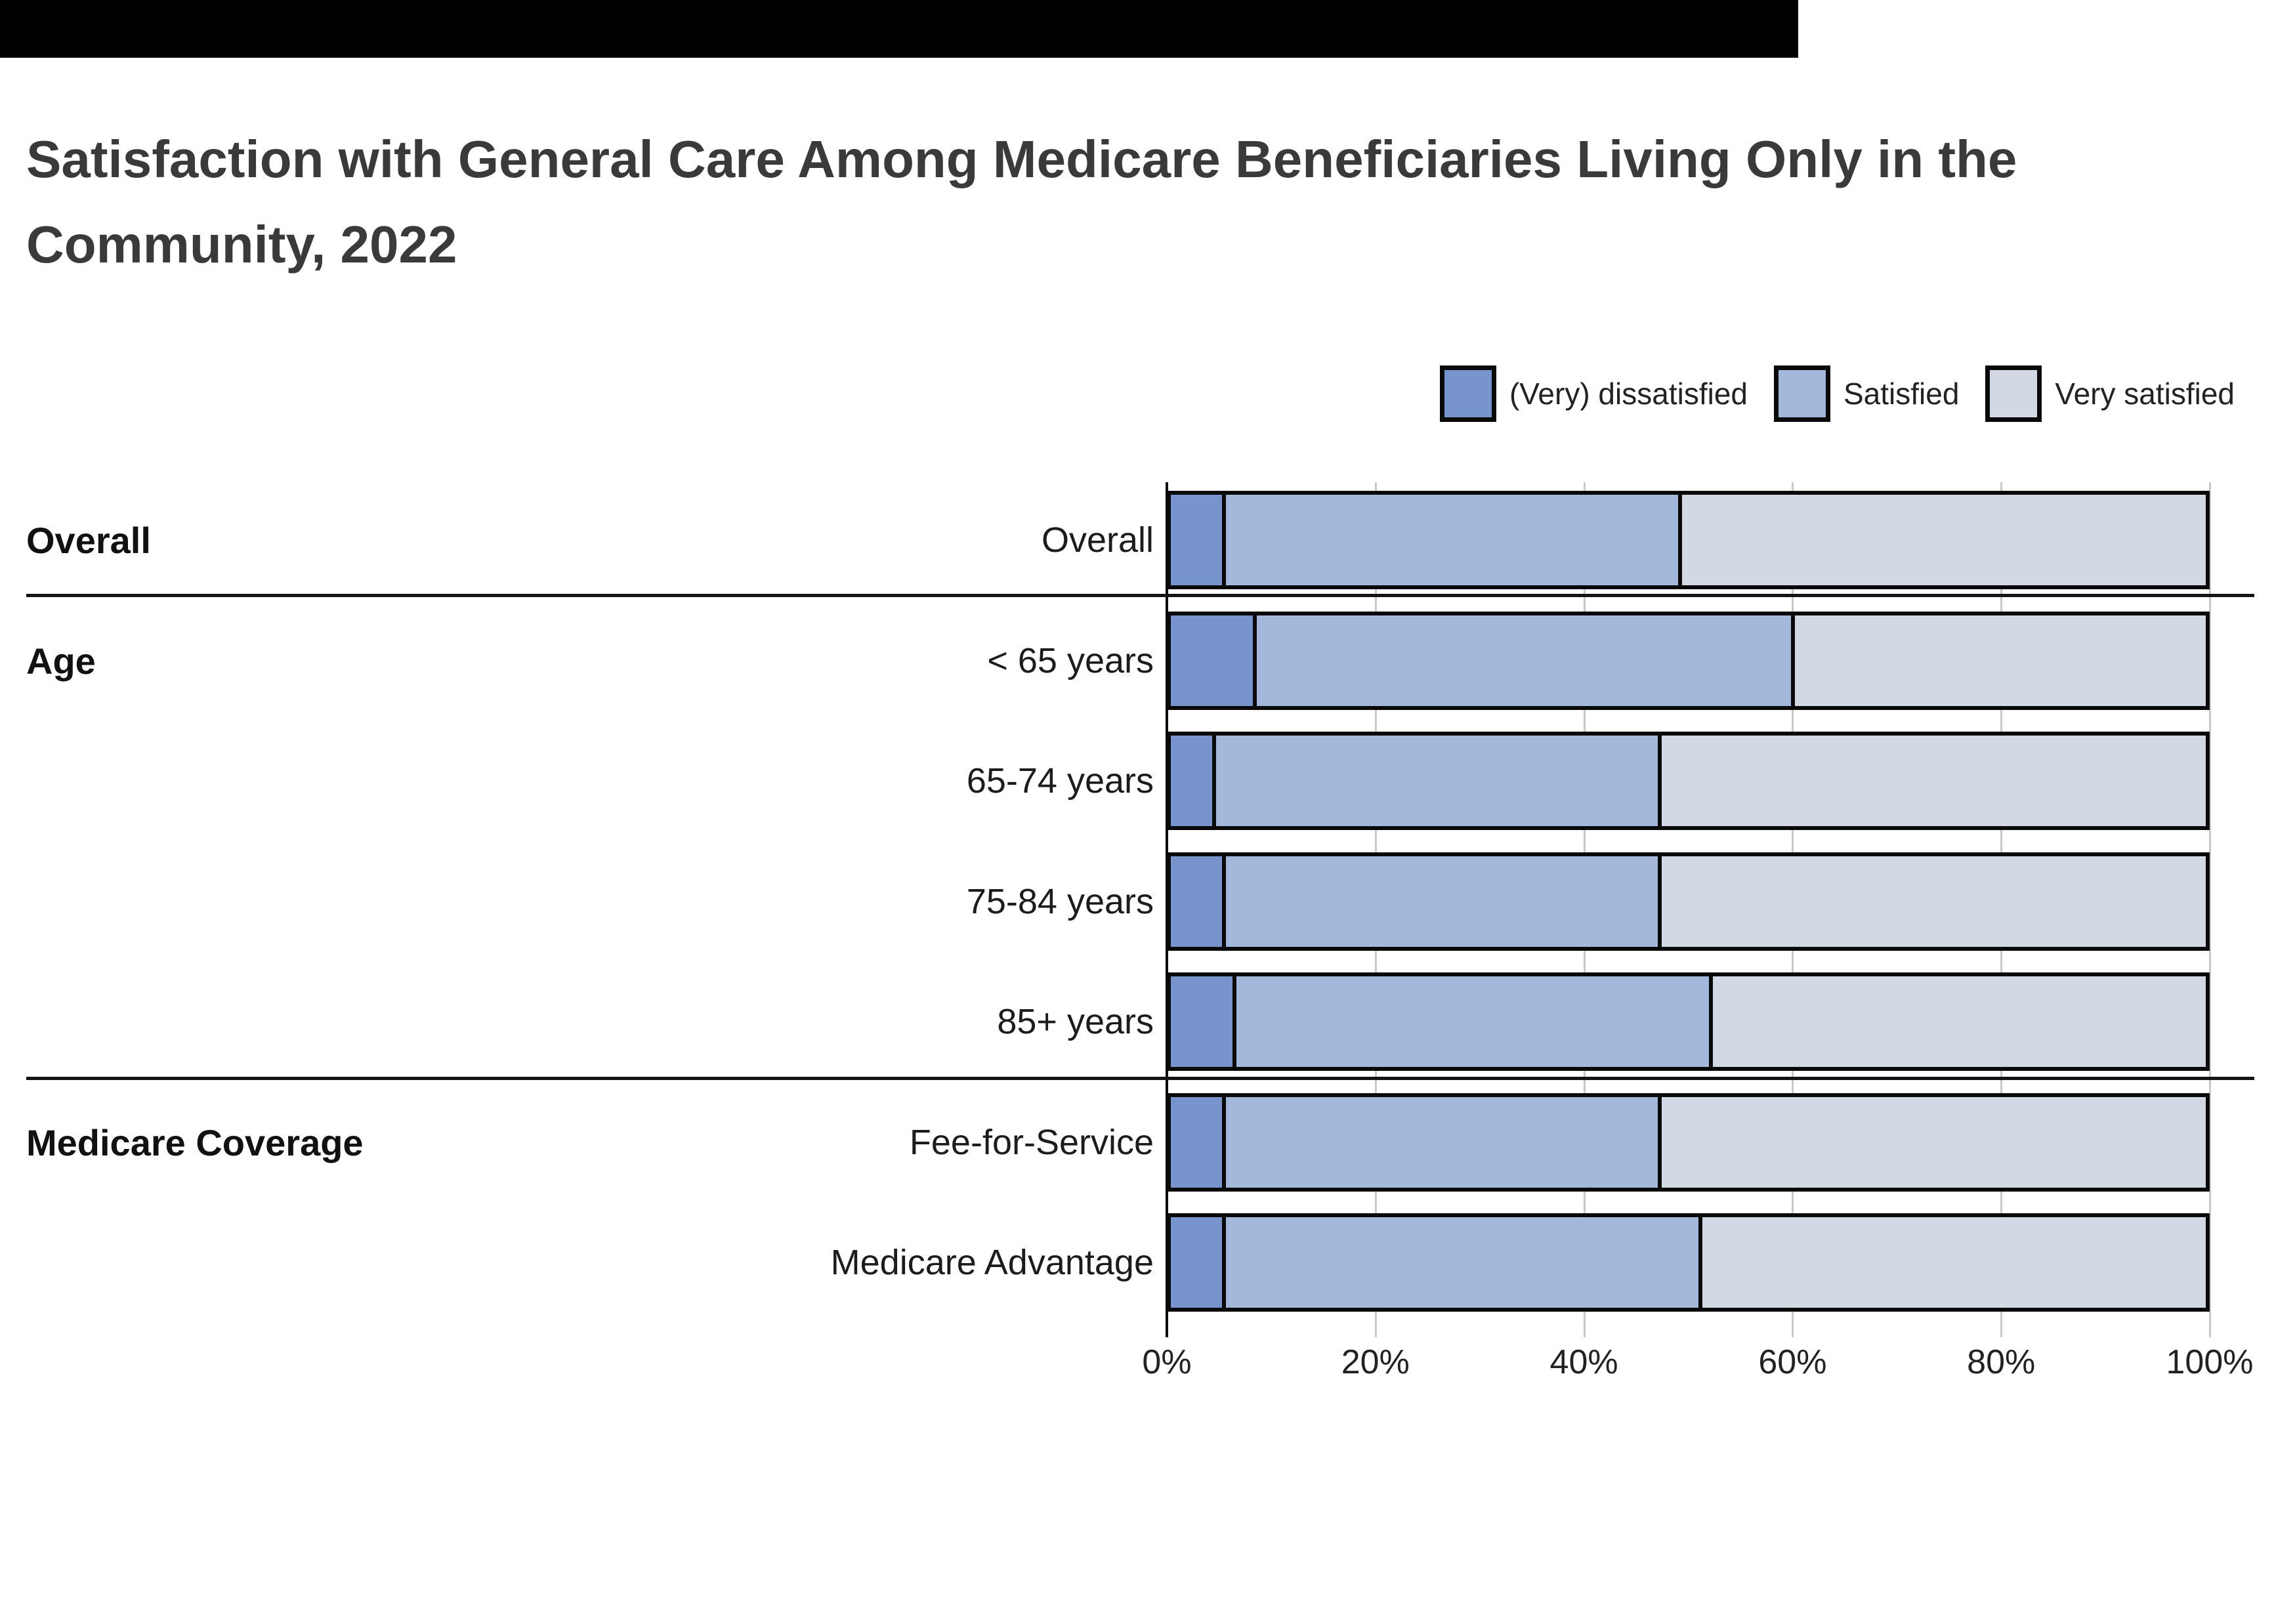 The image size is (2274, 1624). I want to click on legend-label: (Very) dissatisfied, so click(1628, 394).